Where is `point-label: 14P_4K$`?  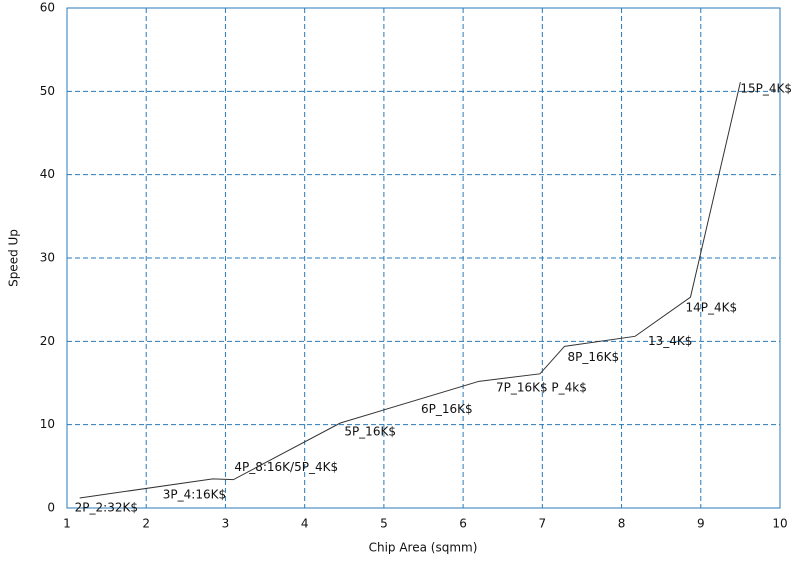
point-label: 14P_4K$ is located at coordinates (711, 308).